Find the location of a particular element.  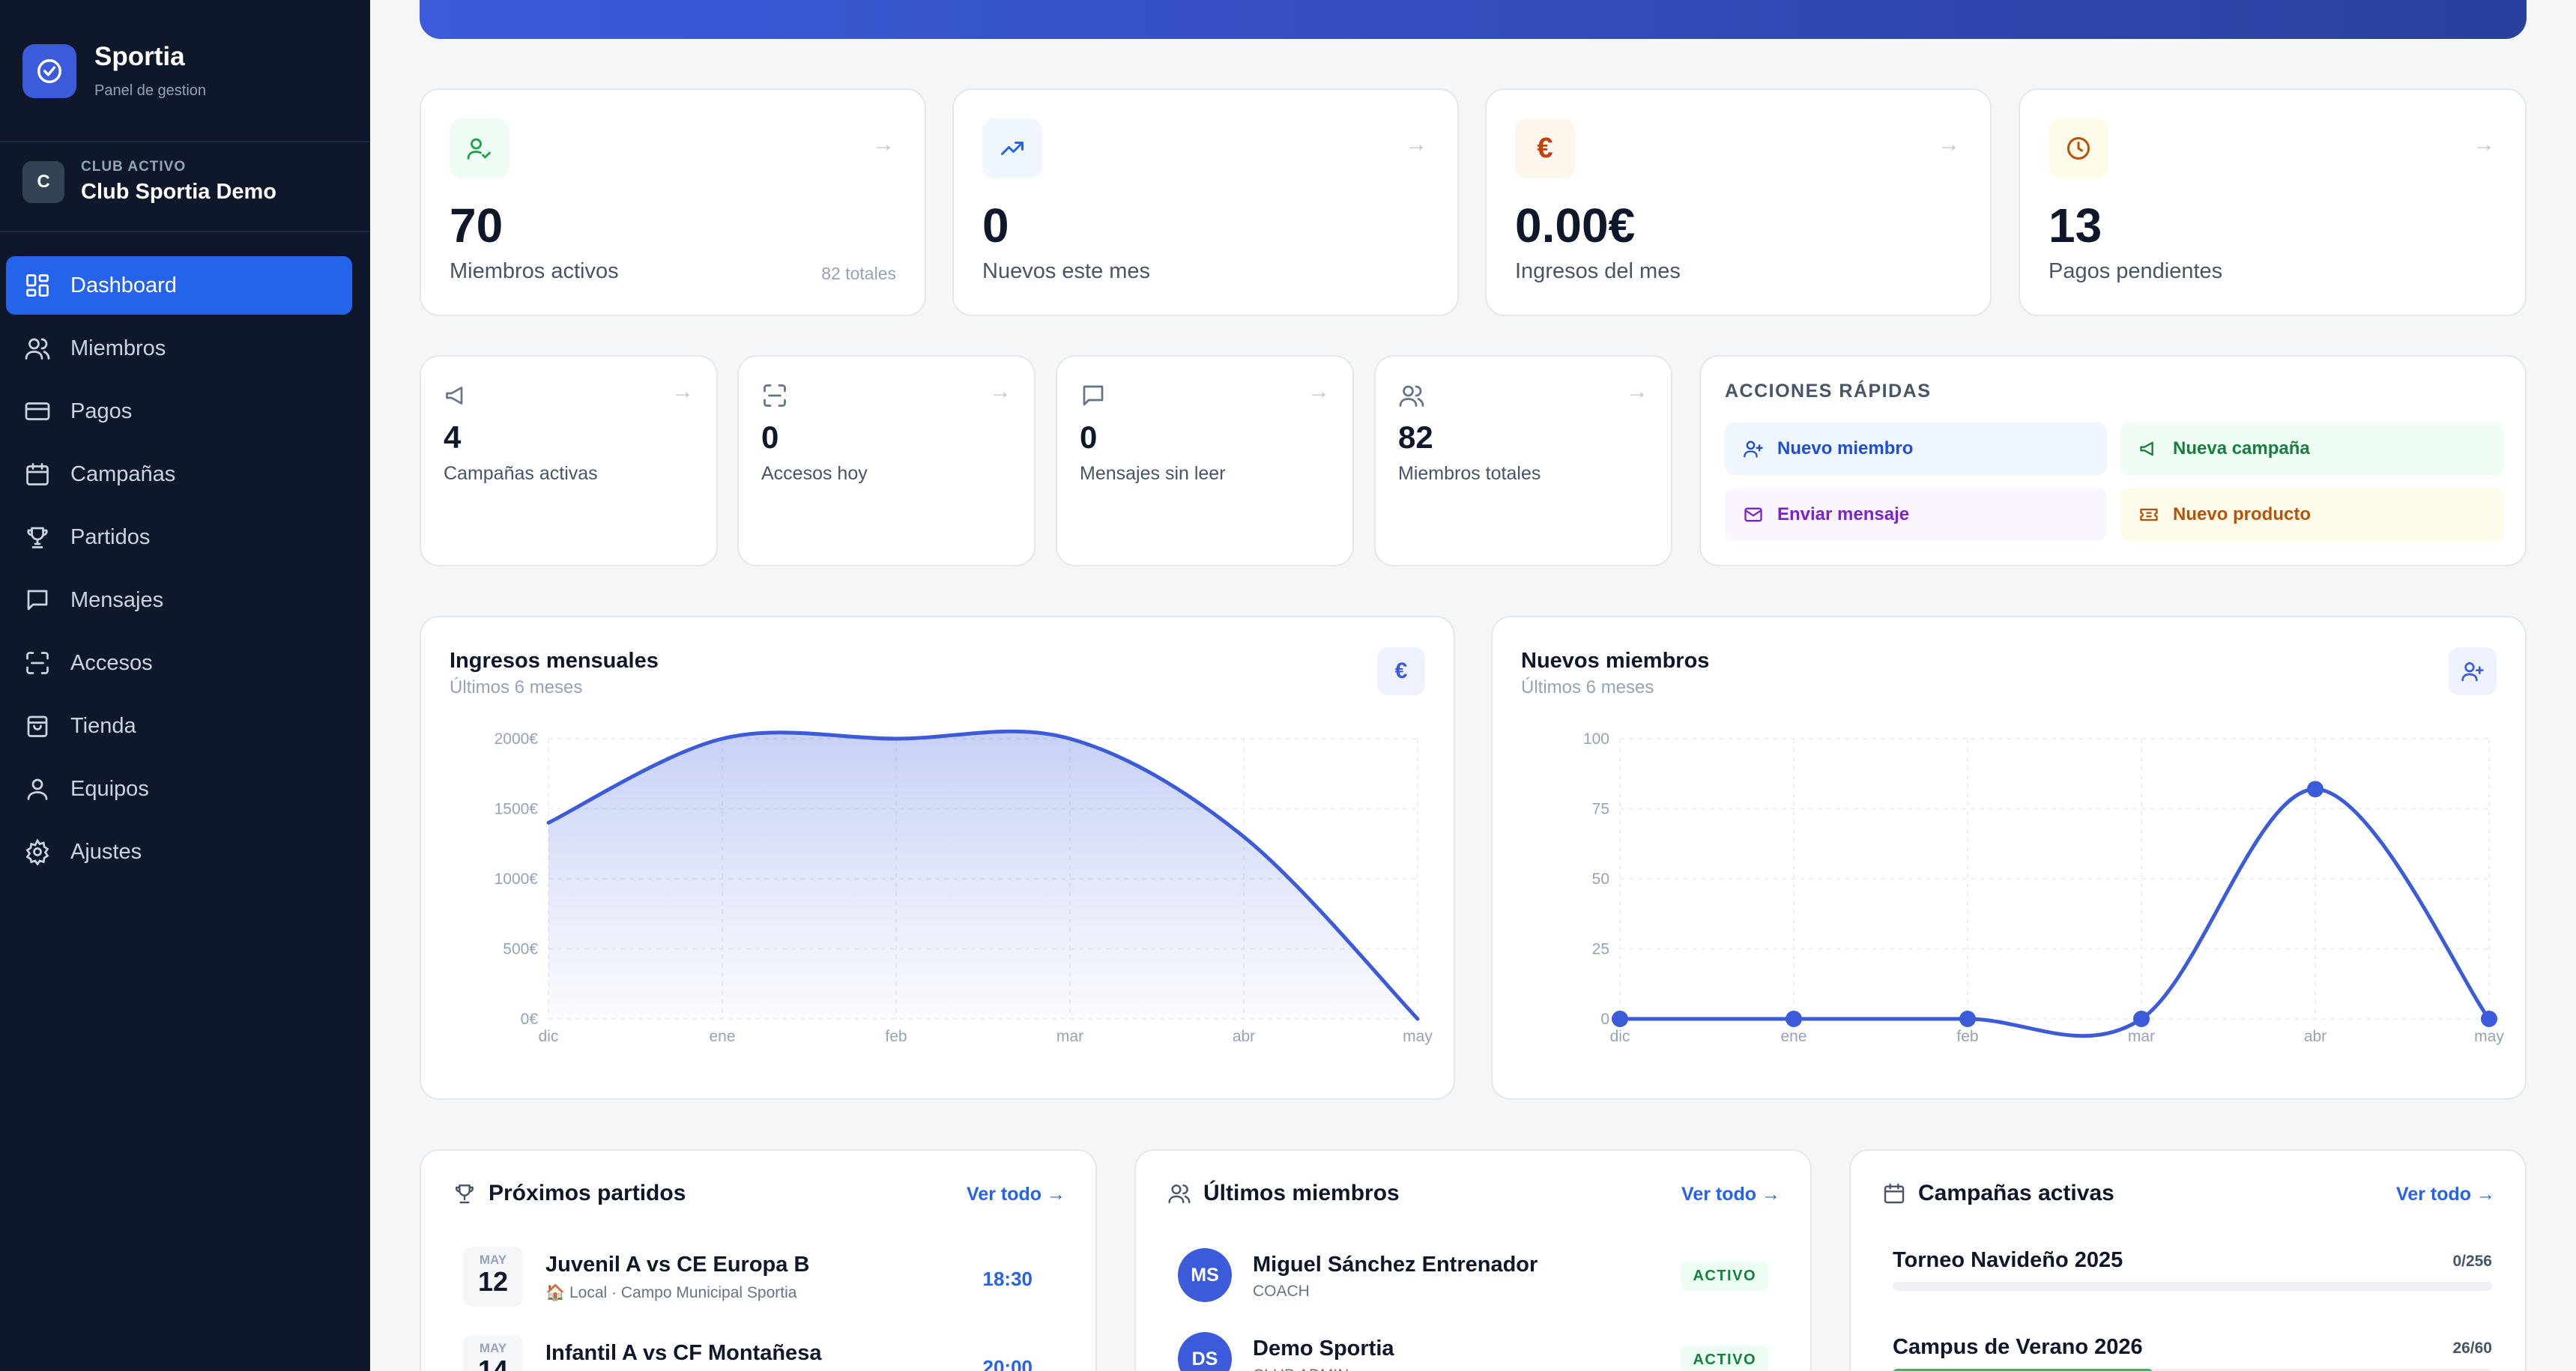

list-item: Campus de Verano 2026 26/60 is located at coordinates (2192, 1353).